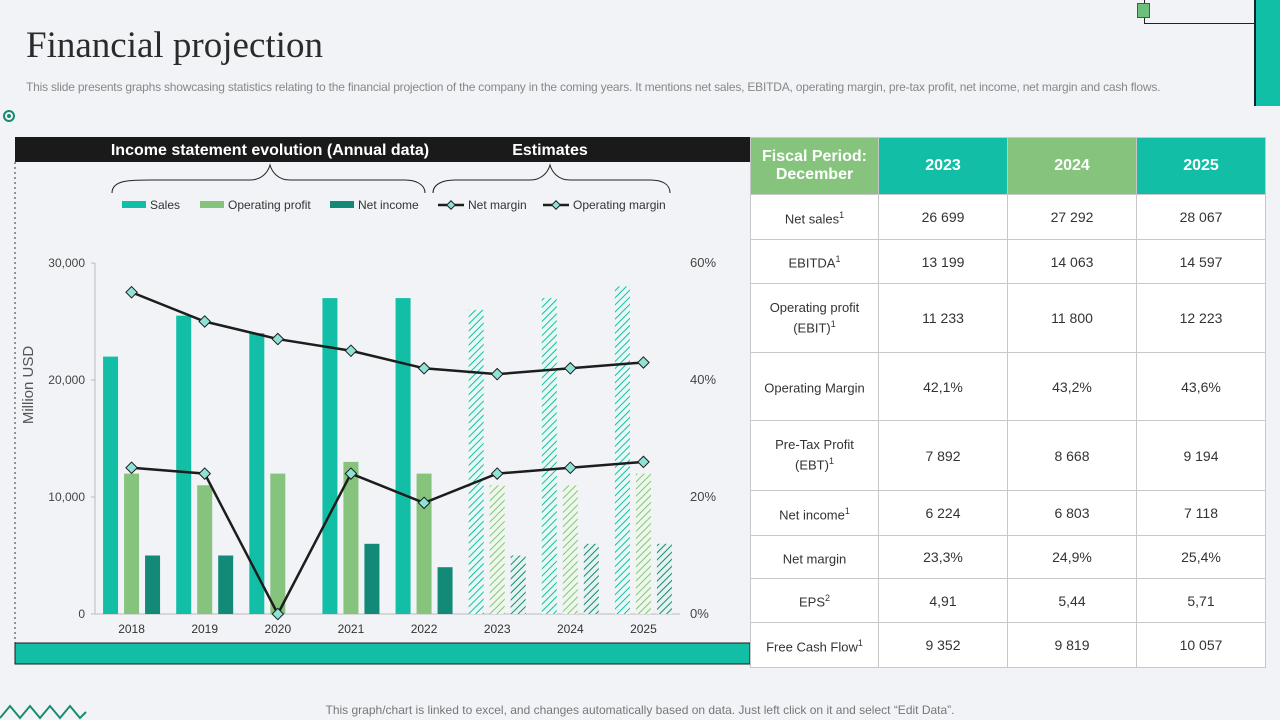 Image resolution: width=1280 pixels, height=720 pixels. What do you see at coordinates (943, 513) in the screenshot?
I see `table-cell: 6 224` at bounding box center [943, 513].